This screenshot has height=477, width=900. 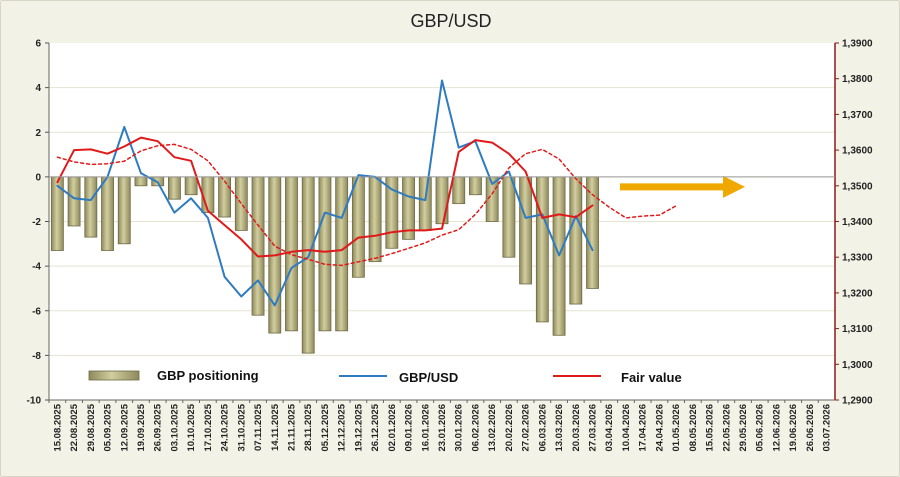 What do you see at coordinates (459, 428) in the screenshot?
I see `x-tick-label: 30.01.2026` at bounding box center [459, 428].